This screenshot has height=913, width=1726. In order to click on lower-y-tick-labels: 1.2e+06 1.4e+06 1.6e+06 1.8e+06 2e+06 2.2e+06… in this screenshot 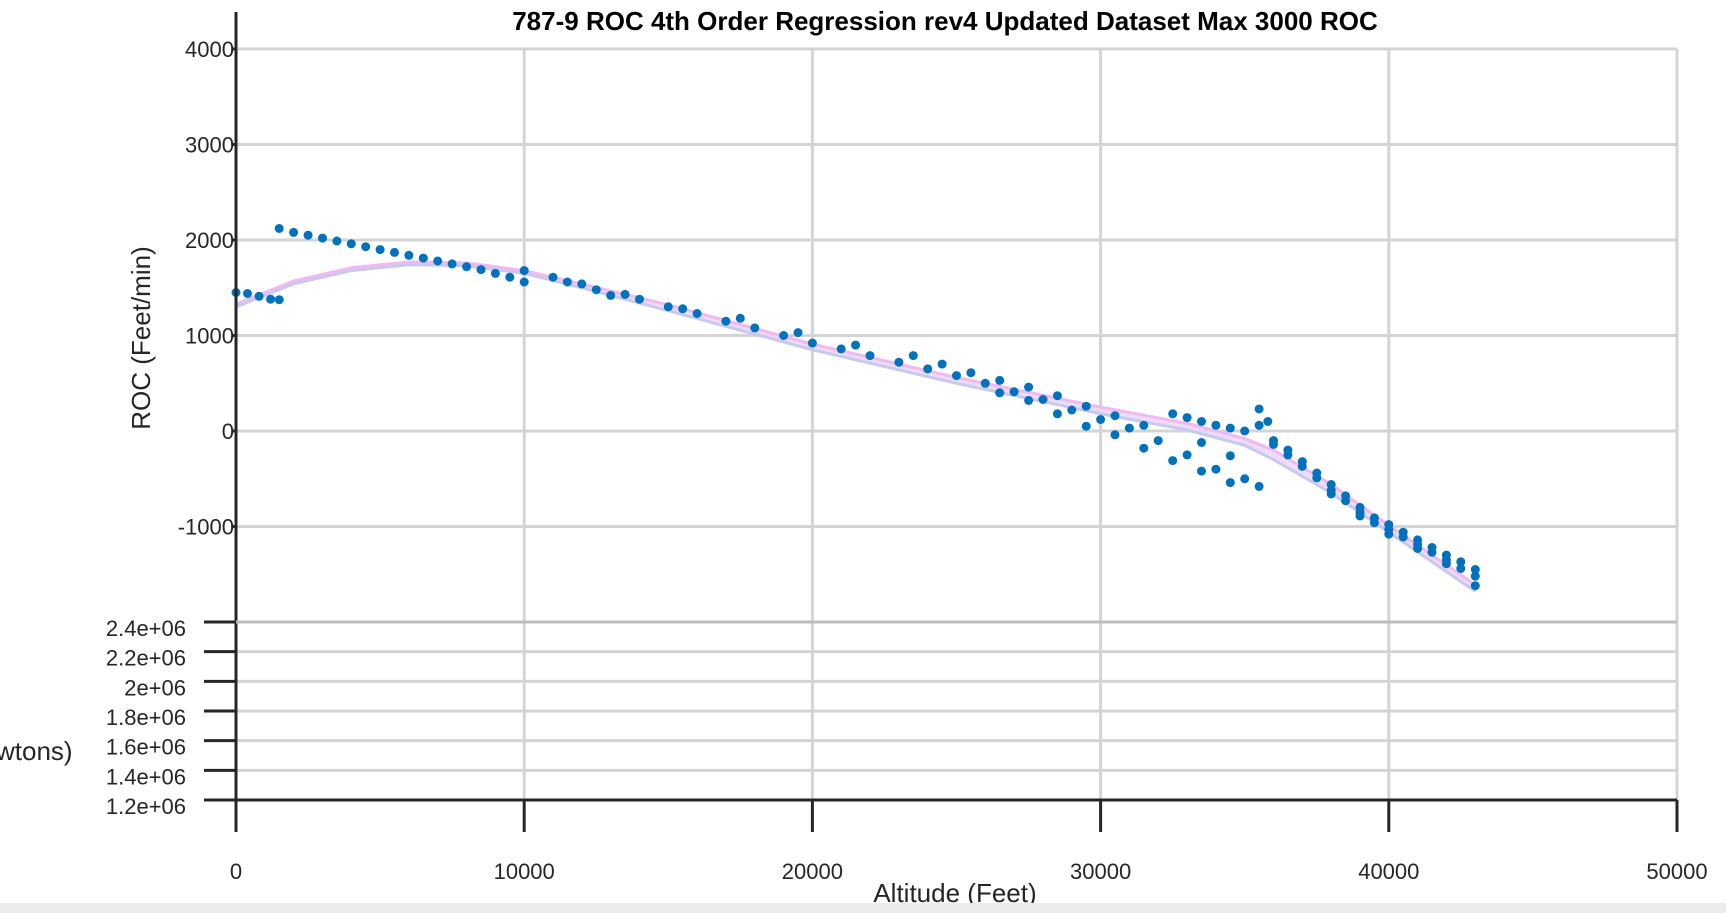, I will do `click(146, 717)`.